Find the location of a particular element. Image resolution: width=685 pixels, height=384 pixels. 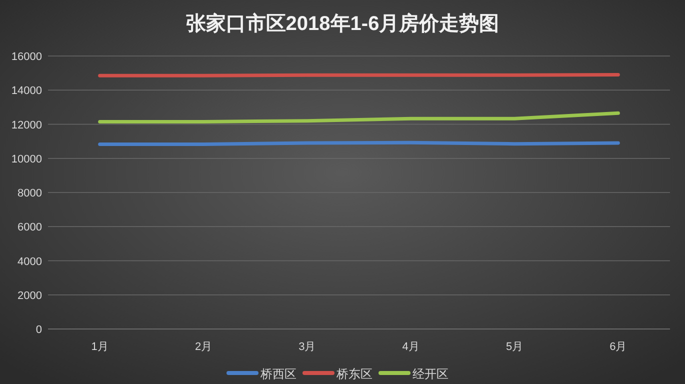

y-tick-label: 16000 is located at coordinates (26, 57).